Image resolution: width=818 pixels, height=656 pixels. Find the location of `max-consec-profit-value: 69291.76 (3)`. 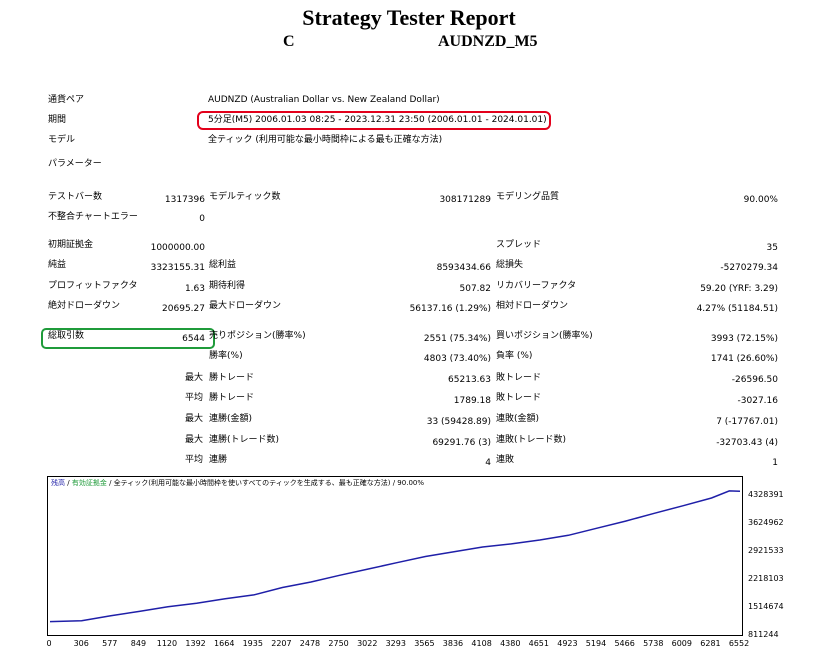

max-consec-profit-value: 69291.76 (3) is located at coordinates (461, 443).